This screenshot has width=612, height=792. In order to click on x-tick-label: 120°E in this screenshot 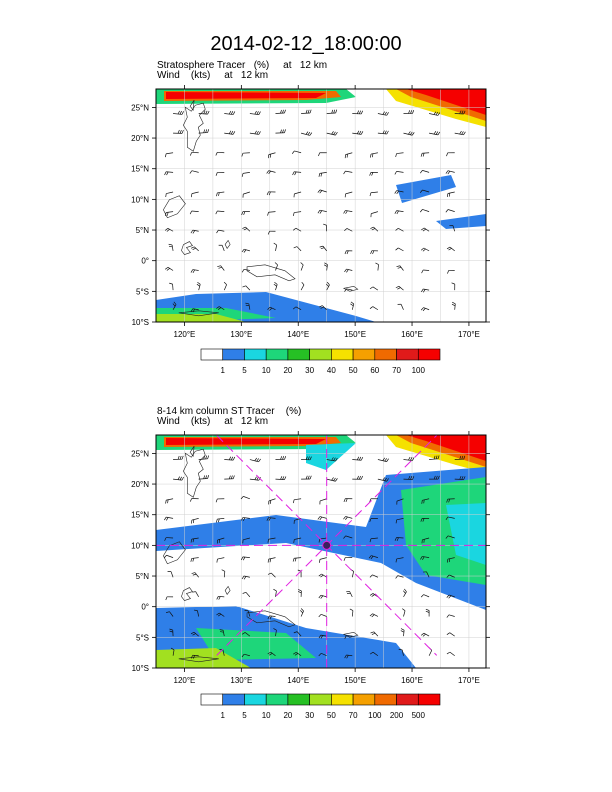, I will do `click(185, 334)`.